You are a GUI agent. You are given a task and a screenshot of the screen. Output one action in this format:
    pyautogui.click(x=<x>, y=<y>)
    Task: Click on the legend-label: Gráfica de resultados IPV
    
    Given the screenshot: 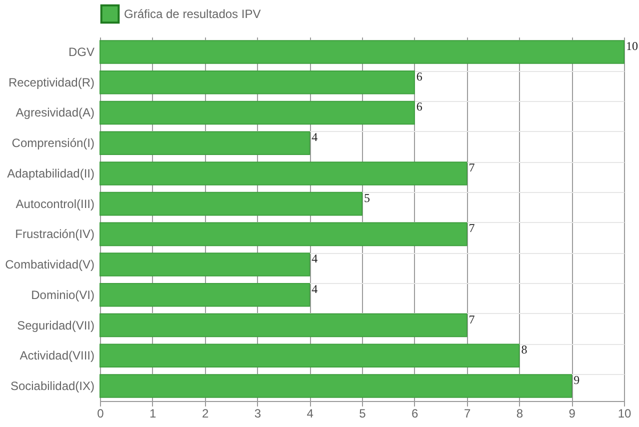 What is the action you would take?
    pyautogui.click(x=192, y=14)
    